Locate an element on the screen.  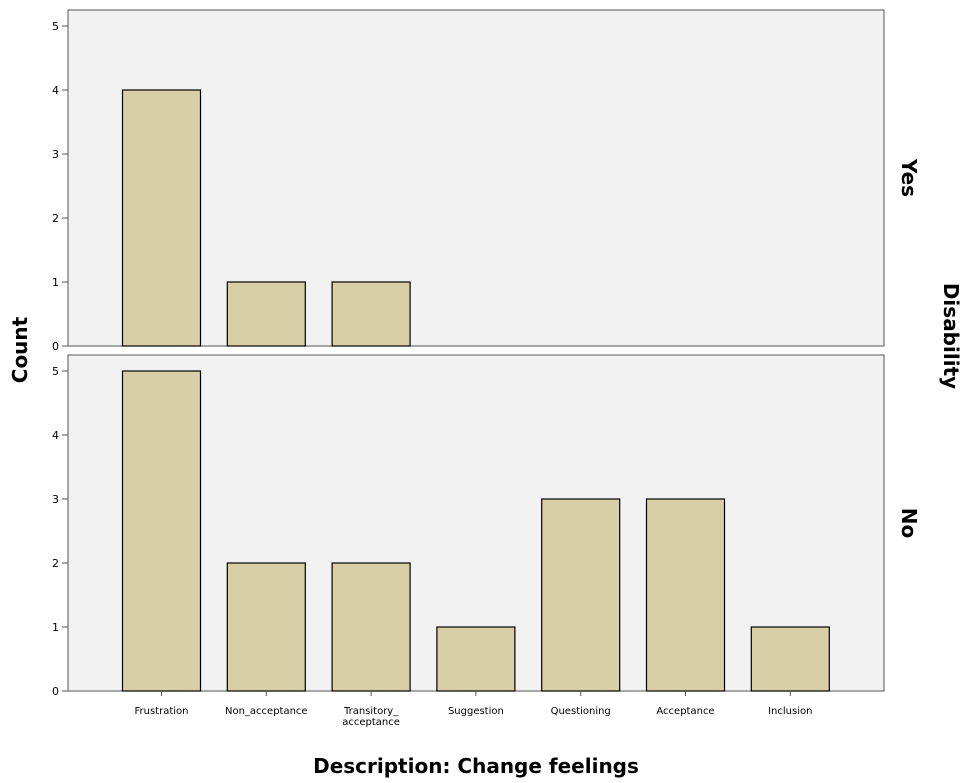
x-tick-label: Questioning is located at coordinates (581, 711).